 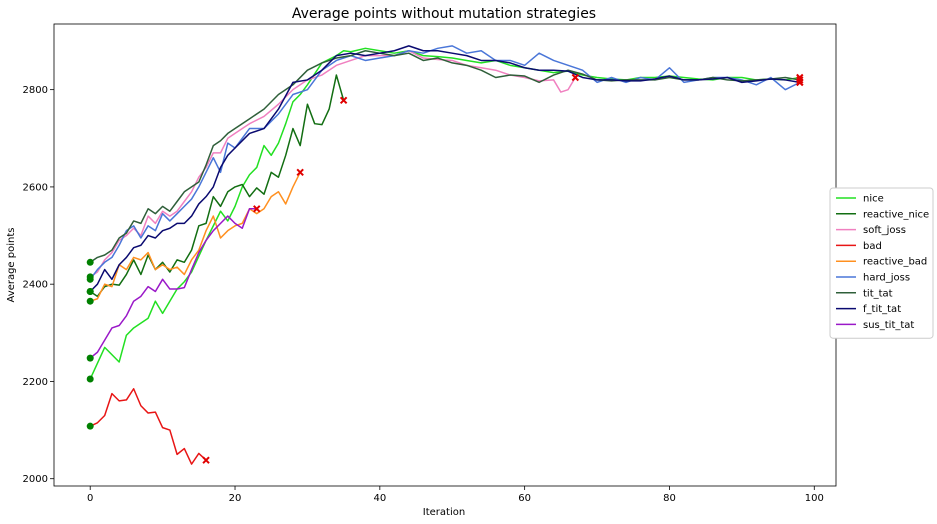 What do you see at coordinates (895, 262) in the screenshot?
I see `legend-label-reactive_bad: reactive_bad` at bounding box center [895, 262].